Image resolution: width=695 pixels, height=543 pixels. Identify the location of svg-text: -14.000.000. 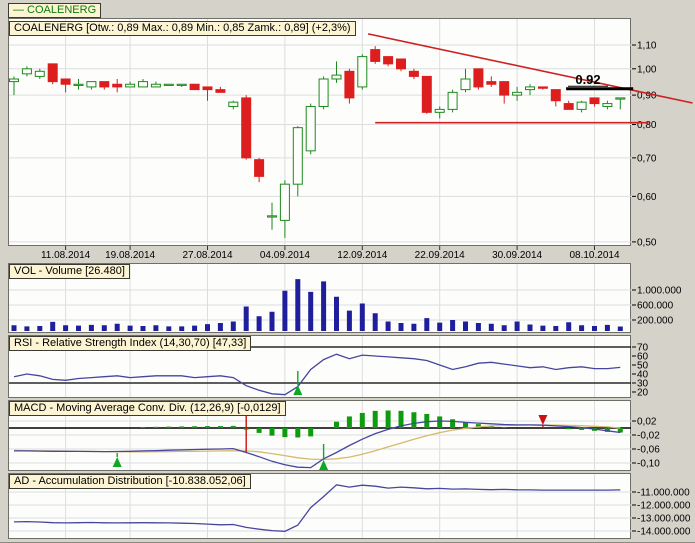
(664, 532).